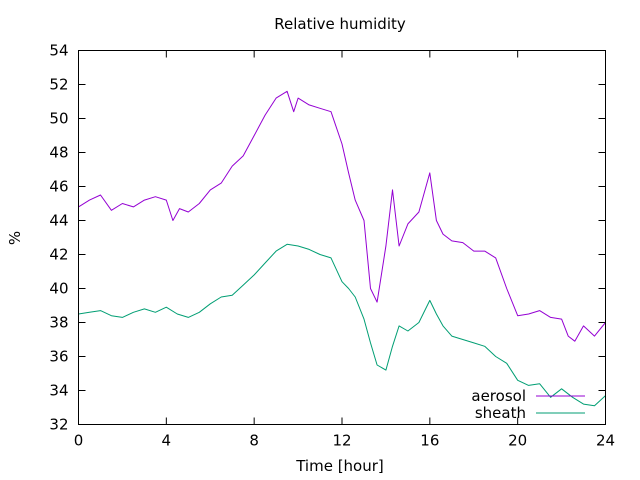 Image resolution: width=640 pixels, height=480 pixels. Describe the element at coordinates (58, 255) in the screenshot. I see `y-tick-label: 42` at that location.